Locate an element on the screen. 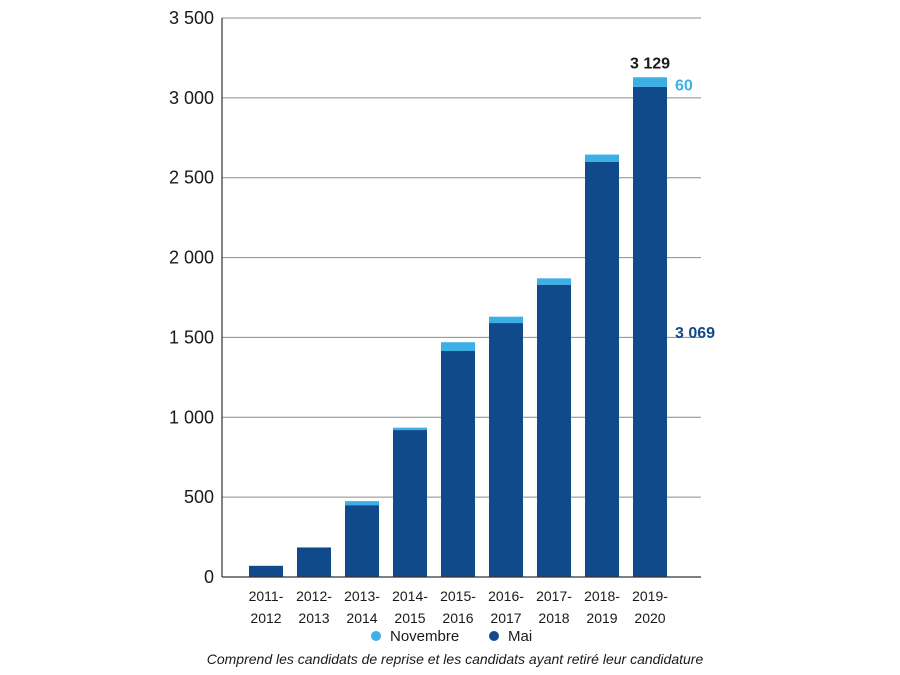 This screenshot has height=675, width=900. novembre-annotation: 60 is located at coordinates (684, 85).